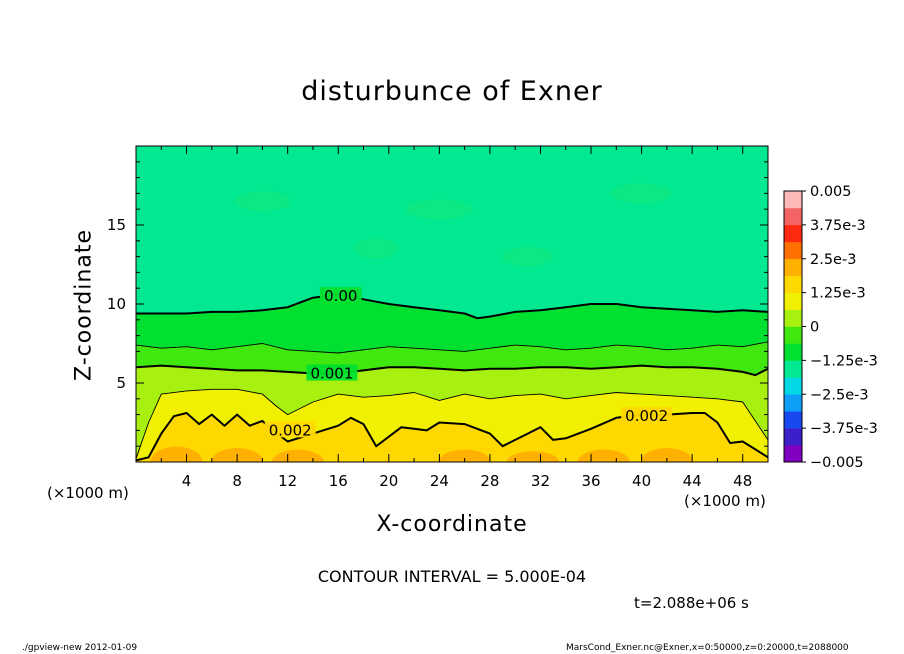  What do you see at coordinates (452, 91) in the screenshot?
I see `chart-title: disturbunce of Exner` at bounding box center [452, 91].